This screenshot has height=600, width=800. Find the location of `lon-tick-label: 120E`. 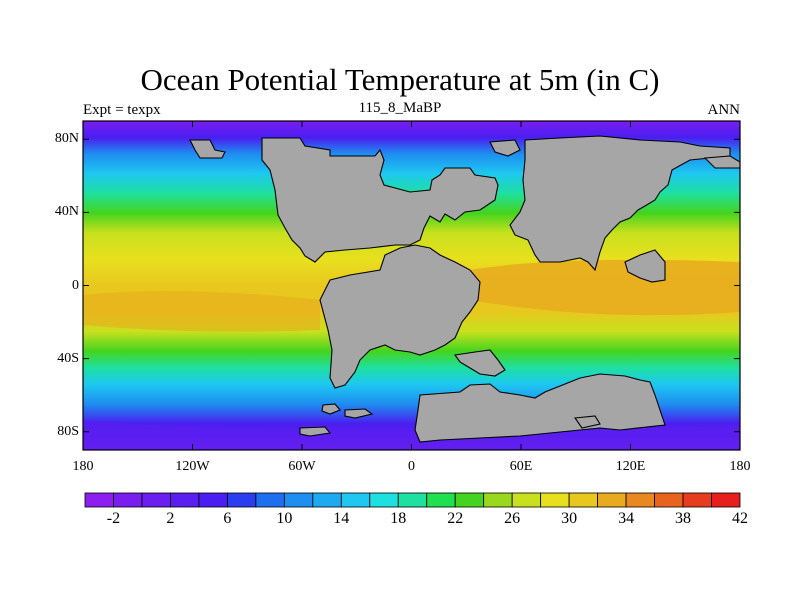

lon-tick-label: 120E is located at coordinates (630, 466).